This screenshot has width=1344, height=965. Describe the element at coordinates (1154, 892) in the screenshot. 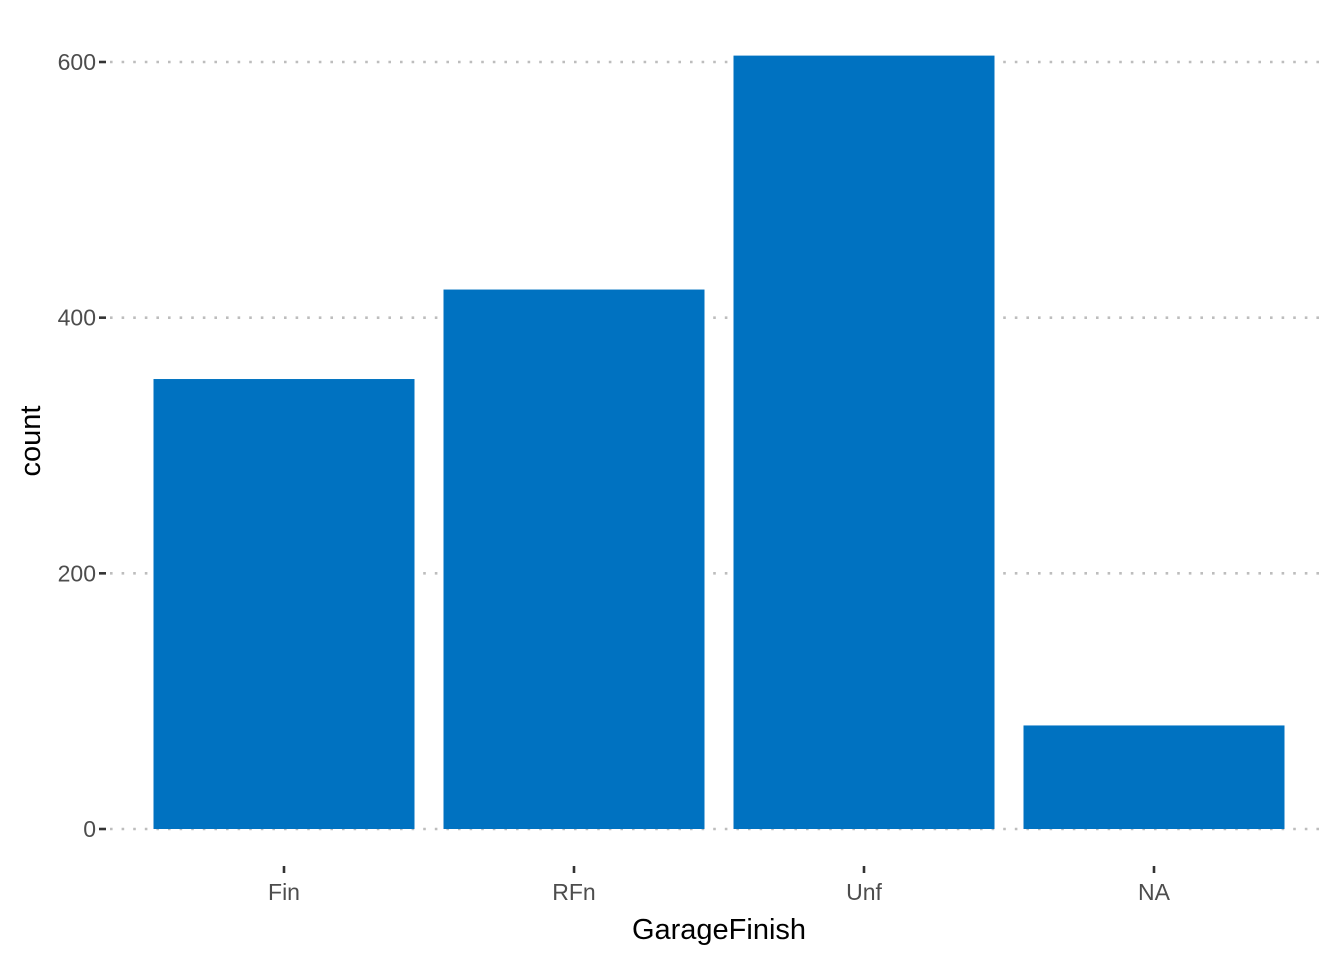

I see `x-tick-label: NA` at that location.